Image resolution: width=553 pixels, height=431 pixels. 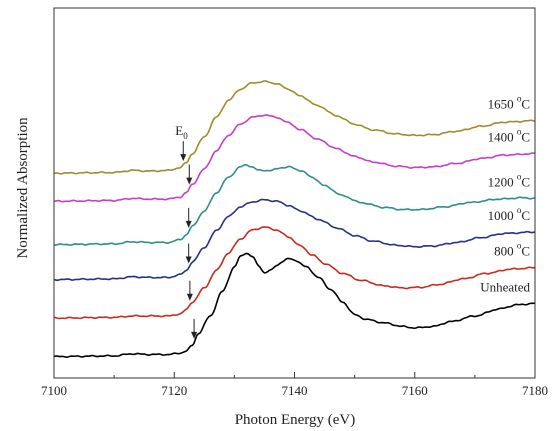 I want to click on series-label-text: 1650, so click(x=502, y=104).